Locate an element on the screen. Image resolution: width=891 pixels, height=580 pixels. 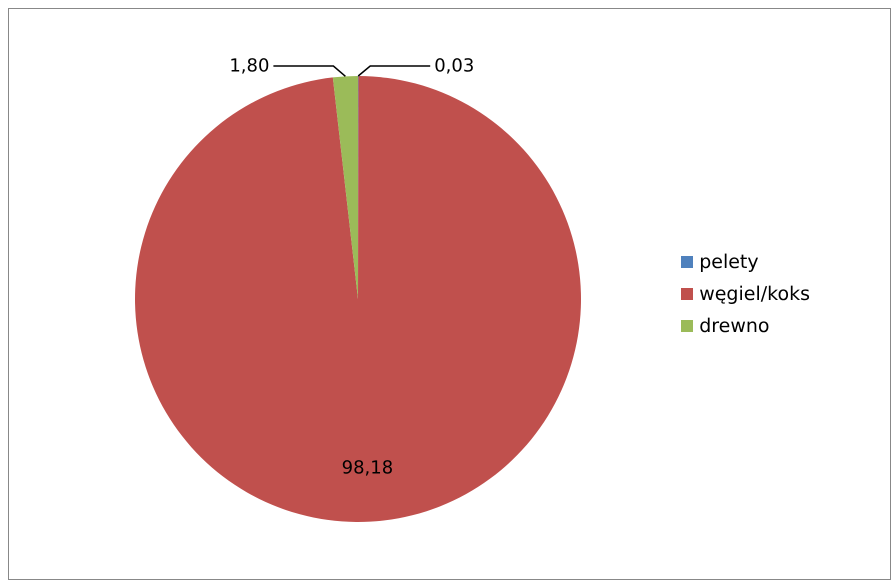
data-label: 1,80 is located at coordinates (249, 66).